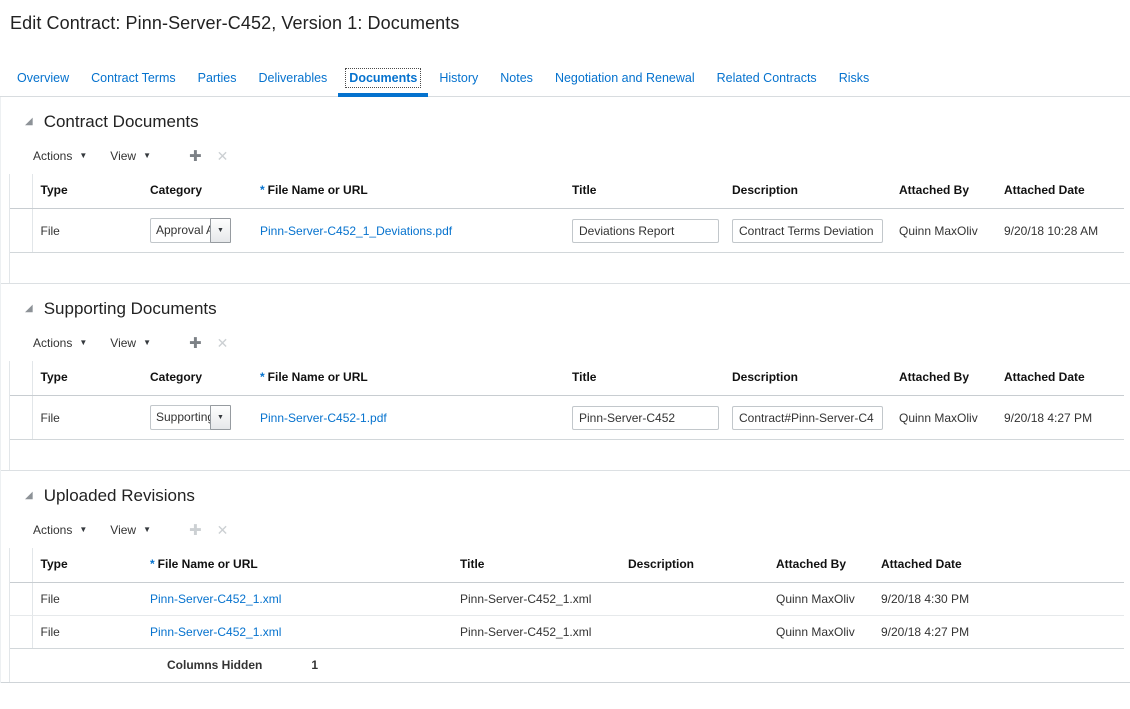 The height and width of the screenshot is (709, 1130). What do you see at coordinates (565, 488) in the screenshot?
I see `uploaded-revisions-header: ◢ Uploaded Revisions` at bounding box center [565, 488].